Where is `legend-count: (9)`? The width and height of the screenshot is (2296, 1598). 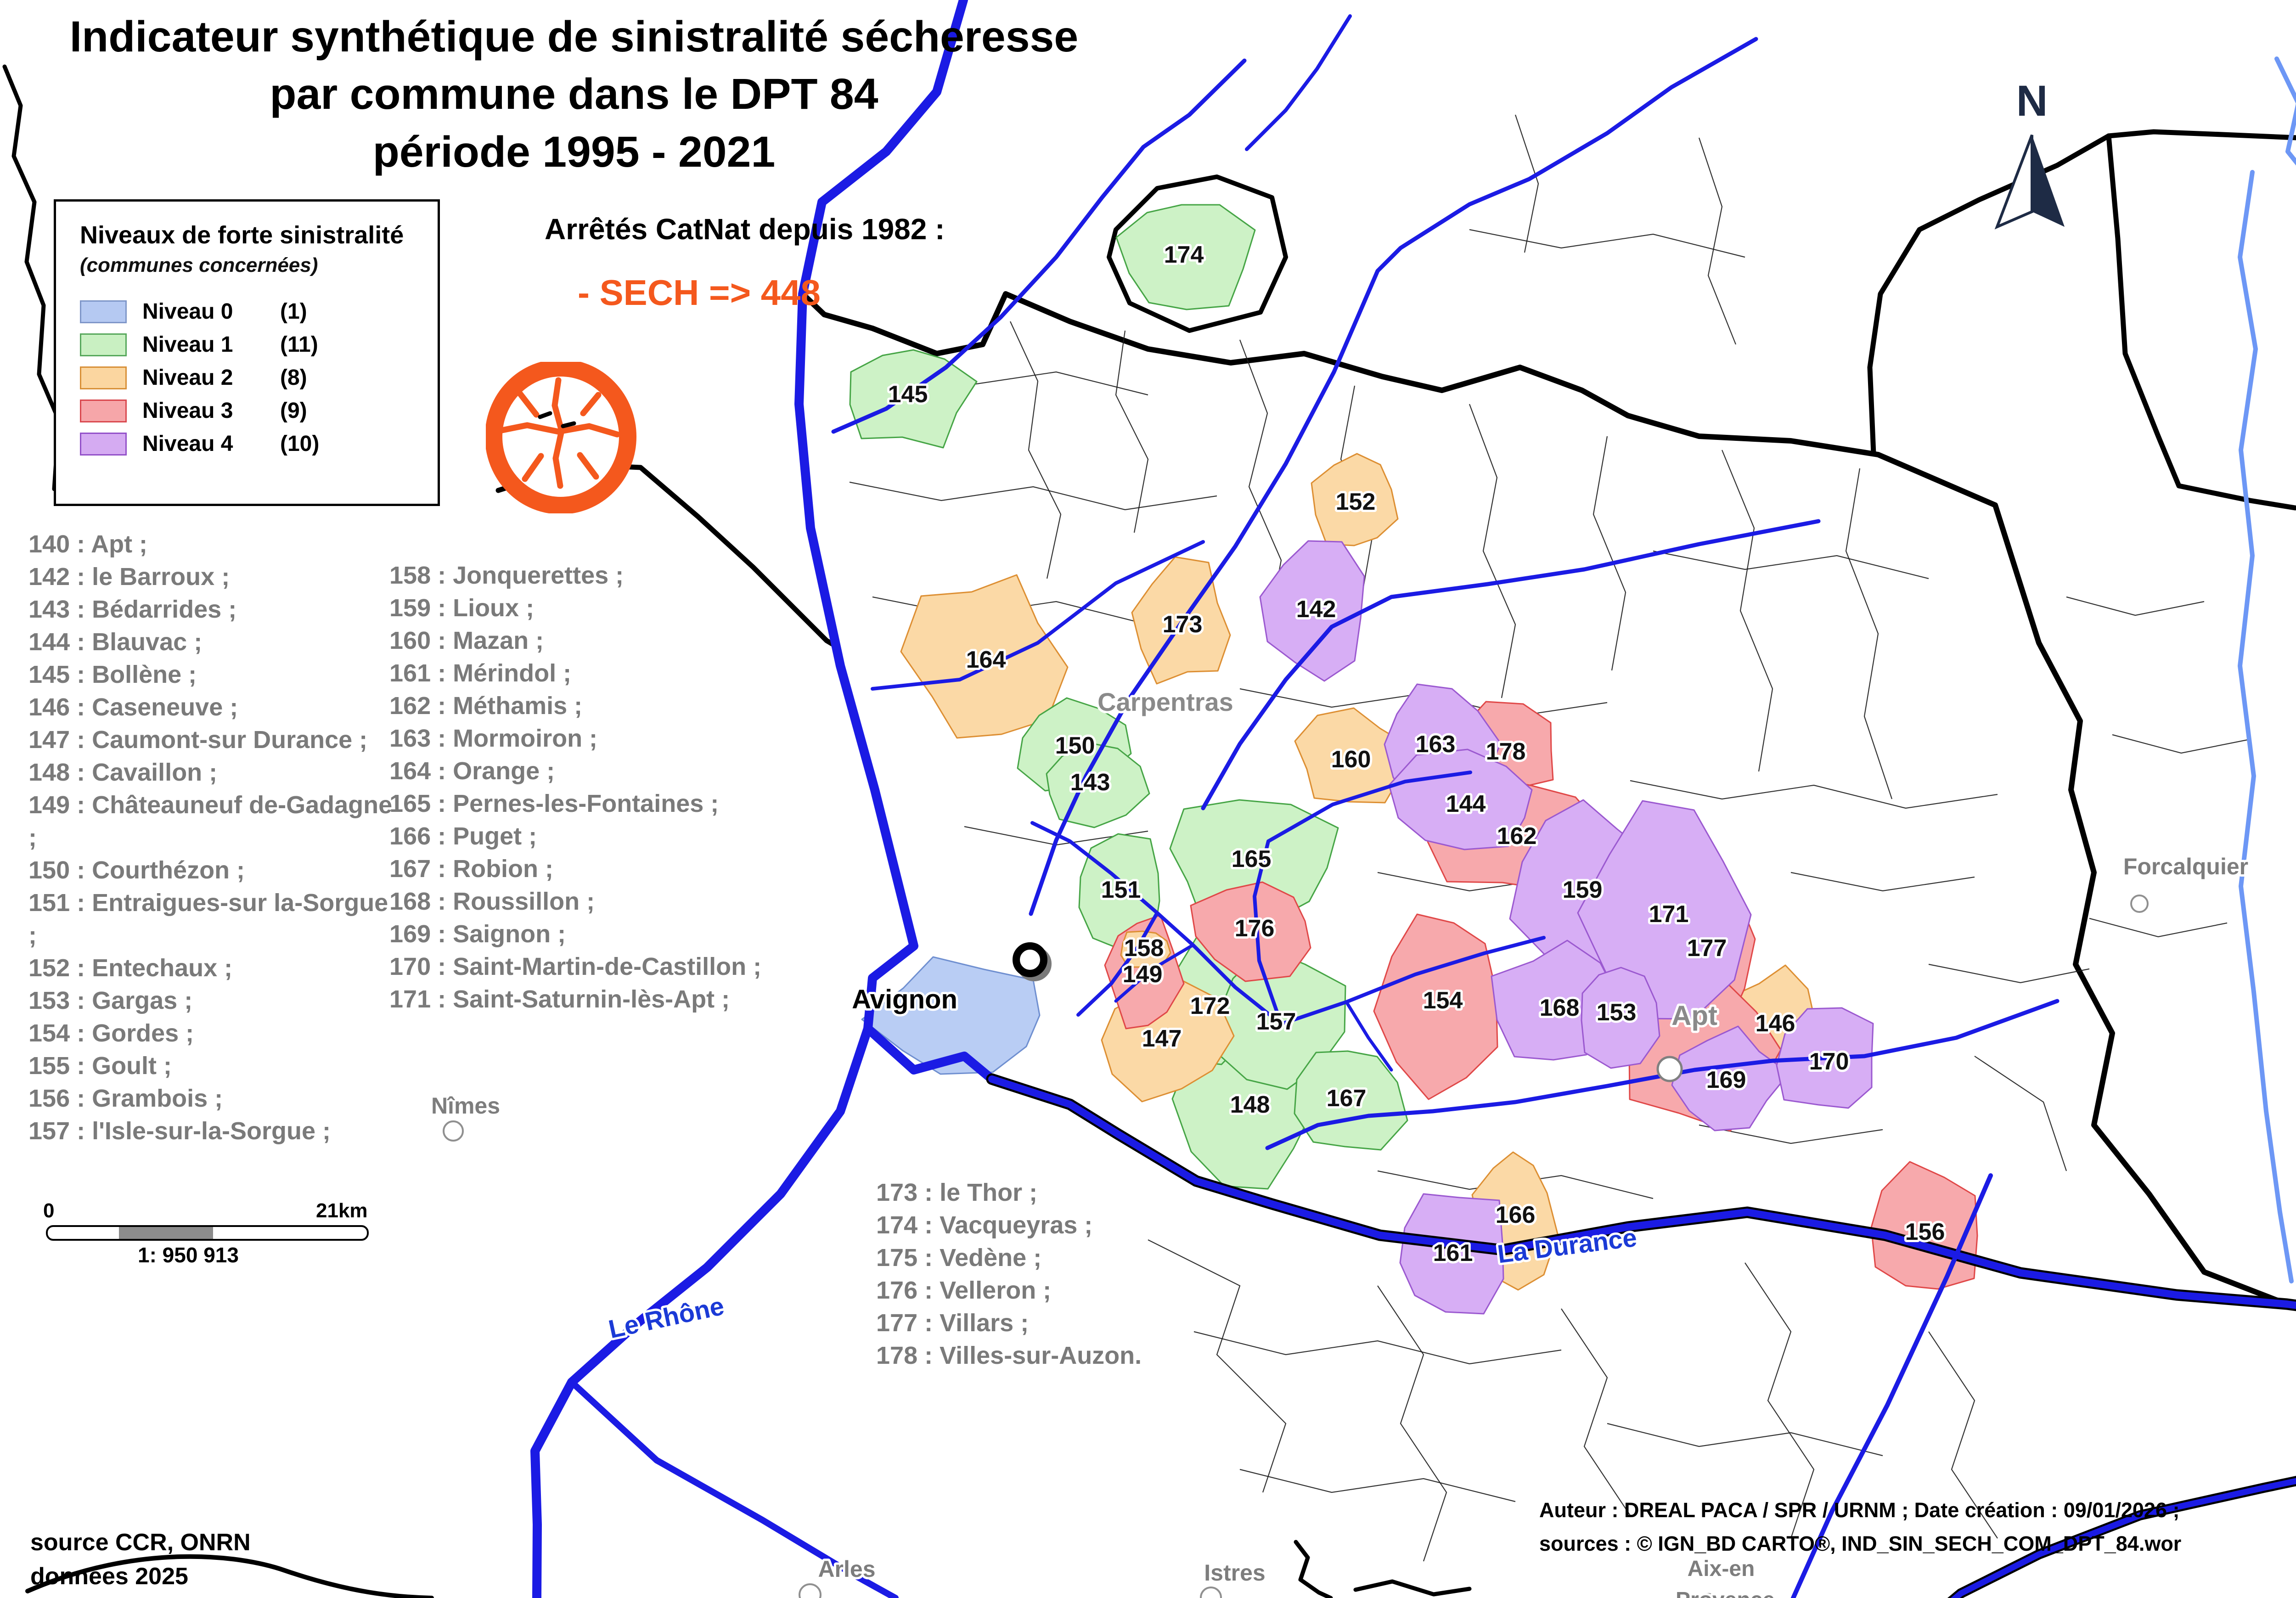
legend-count: (9) is located at coordinates (294, 411).